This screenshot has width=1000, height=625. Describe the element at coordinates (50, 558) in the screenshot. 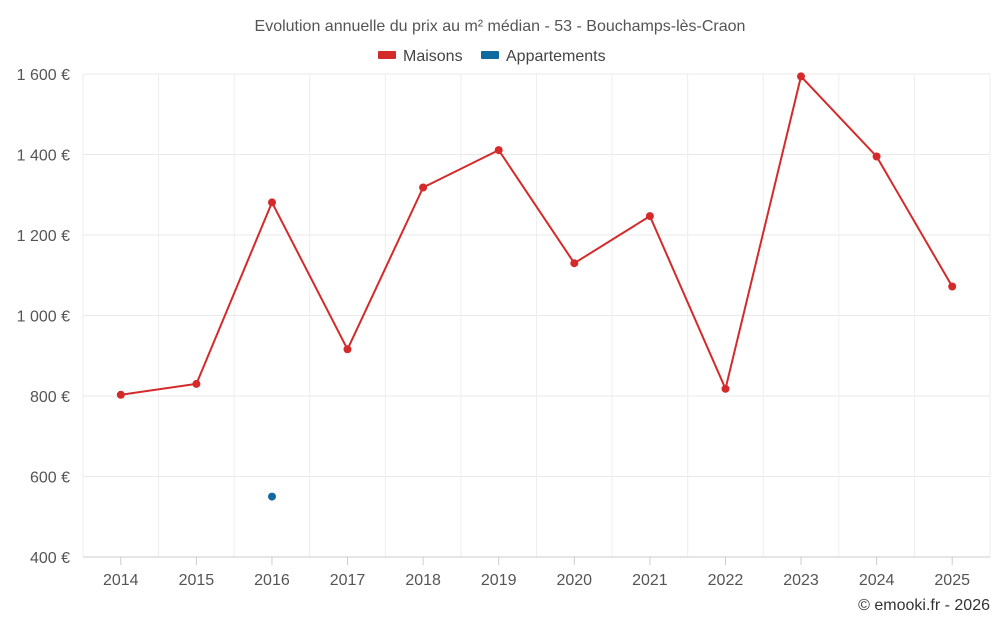

I see `y-tick-label: 400 €` at that location.